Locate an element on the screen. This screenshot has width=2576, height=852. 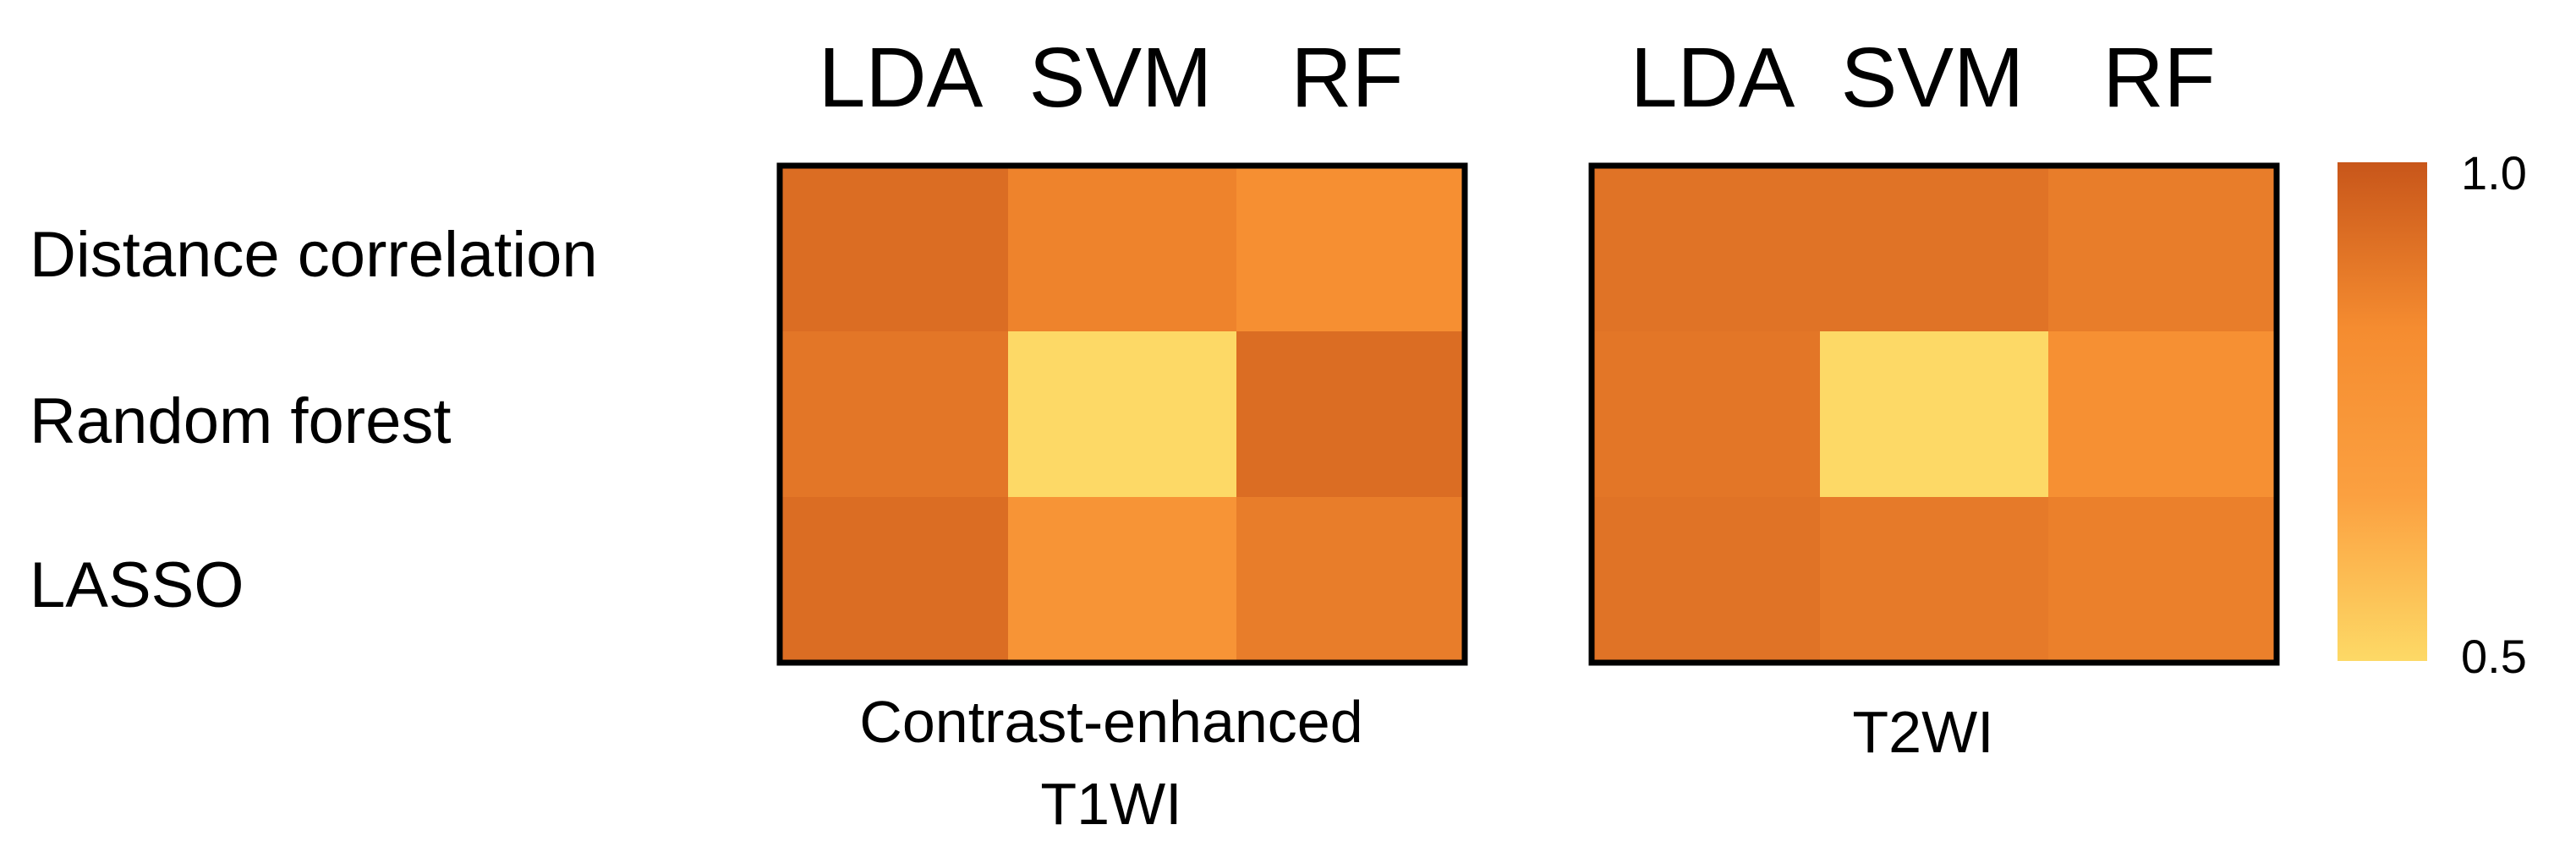
heatmap-cell-p1-r2-c2 is located at coordinates (1122, 414).